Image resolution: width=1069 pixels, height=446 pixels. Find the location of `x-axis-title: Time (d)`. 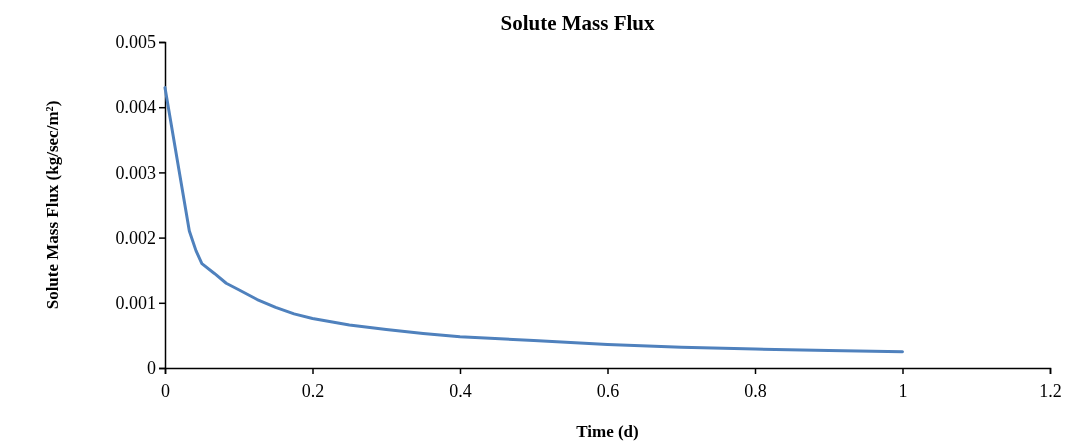

x-axis-title: Time (d) is located at coordinates (607, 431).